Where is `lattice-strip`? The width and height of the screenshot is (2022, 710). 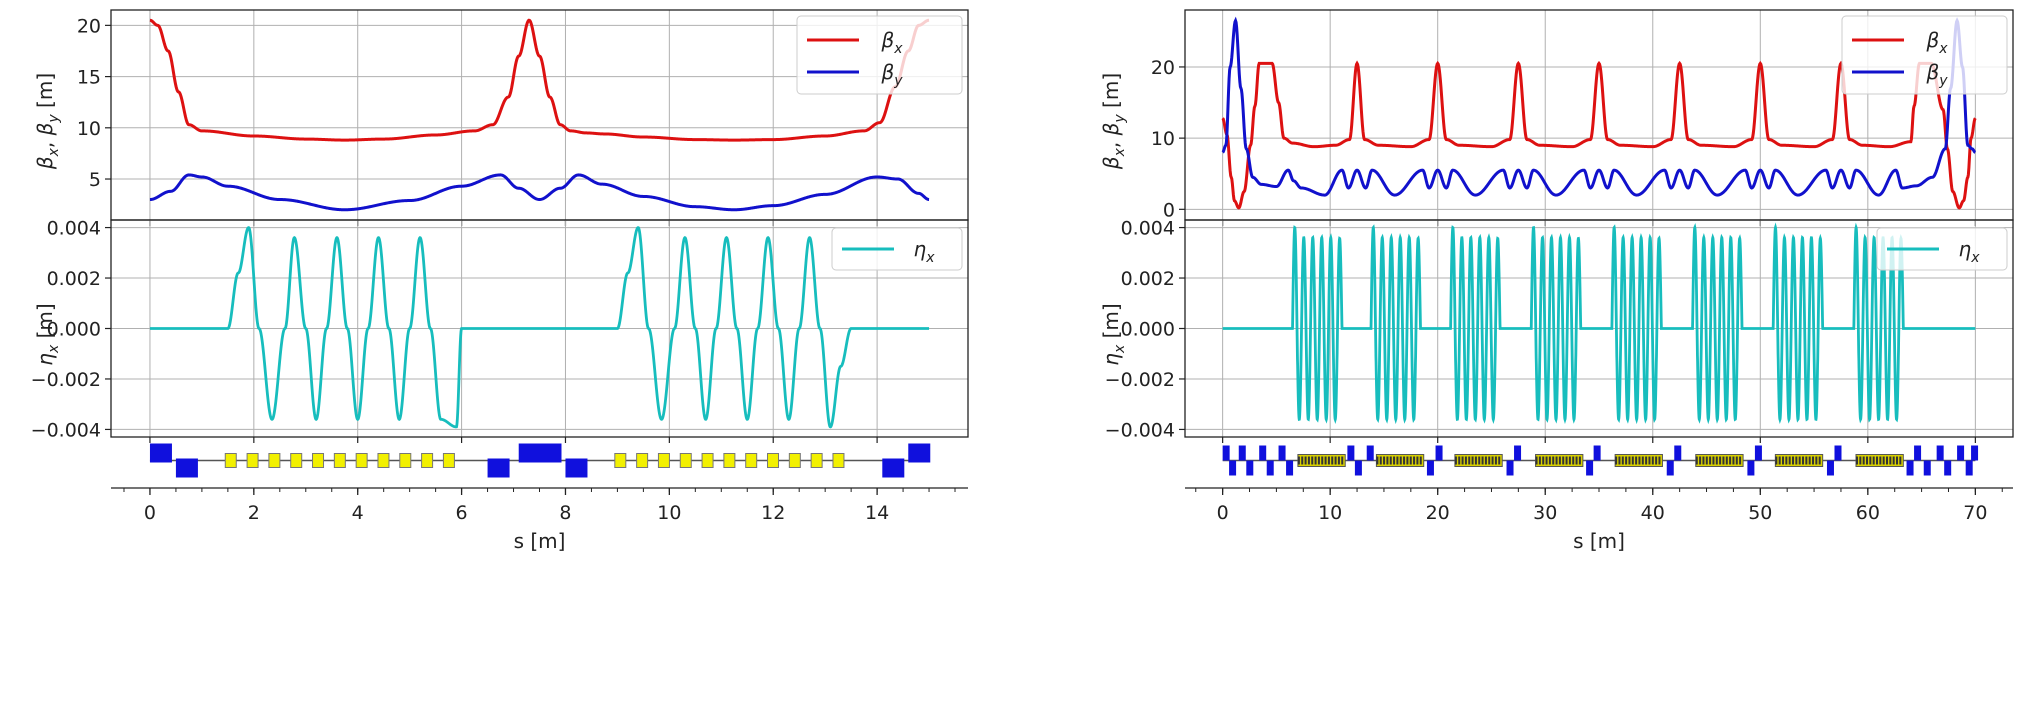
lattice-strip is located at coordinates (540, 460).